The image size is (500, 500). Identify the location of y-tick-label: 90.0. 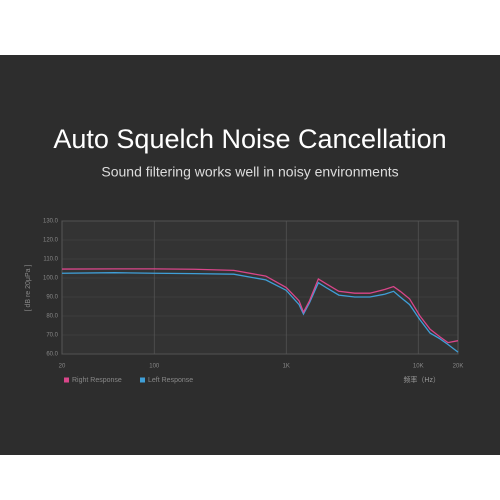
(52, 298).